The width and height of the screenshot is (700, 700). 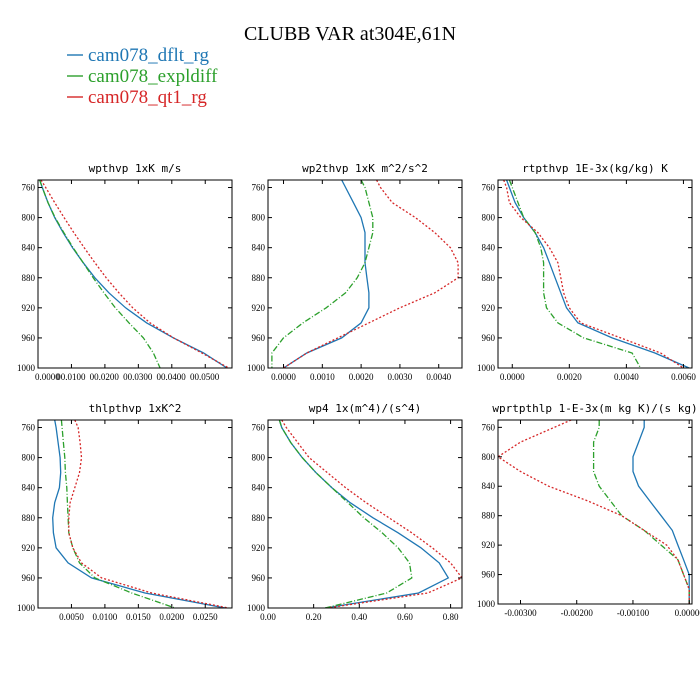 I want to click on panel-6-frame, so click(x=595, y=512).